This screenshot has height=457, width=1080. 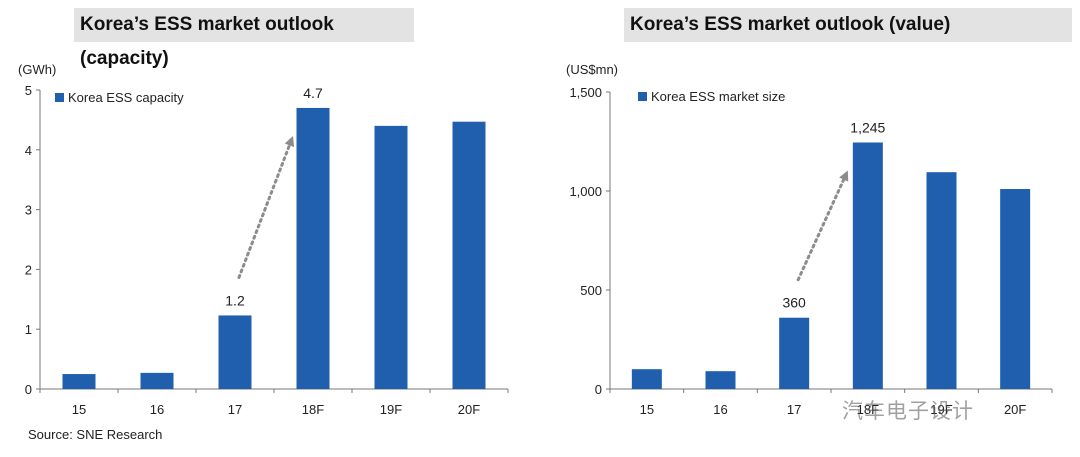 What do you see at coordinates (37, 69) in the screenshot?
I see `y-unit-label-capacity: (GWh)` at bounding box center [37, 69].